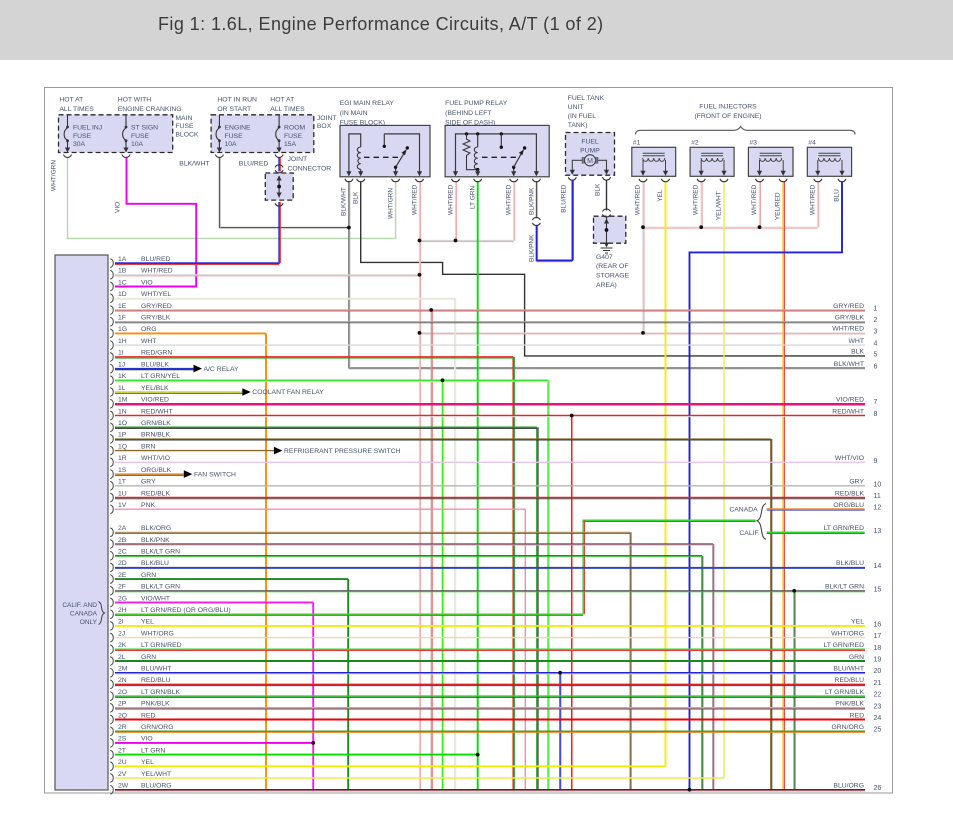 Image resolution: width=953 pixels, height=823 pixels. What do you see at coordinates (719, 205) in the screenshot?
I see `svg-text: YEL/WHT` at bounding box center [719, 205].